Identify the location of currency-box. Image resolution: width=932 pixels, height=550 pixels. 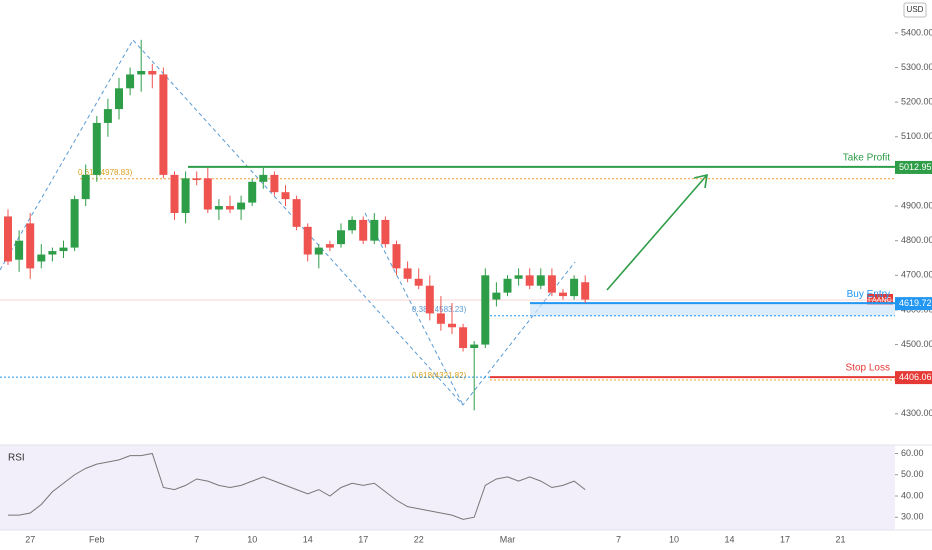
(915, 10).